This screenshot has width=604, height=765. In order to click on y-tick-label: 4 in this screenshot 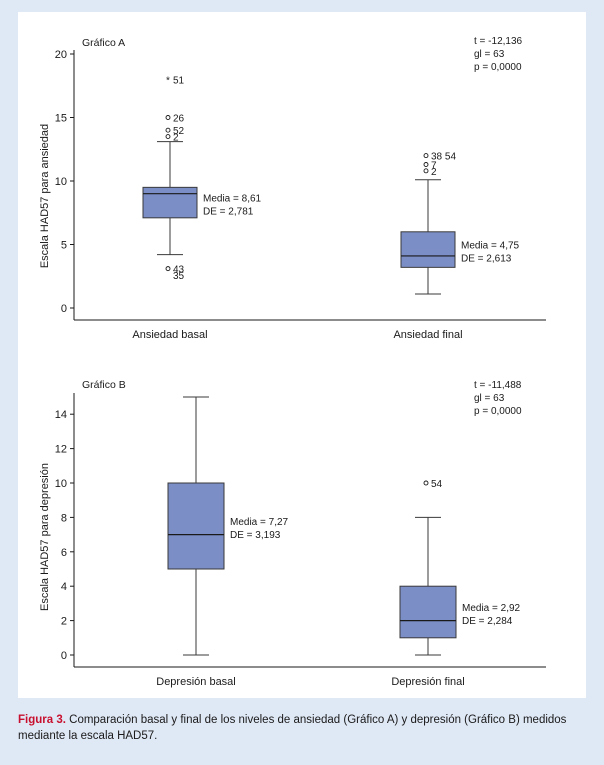, I will do `click(64, 587)`.